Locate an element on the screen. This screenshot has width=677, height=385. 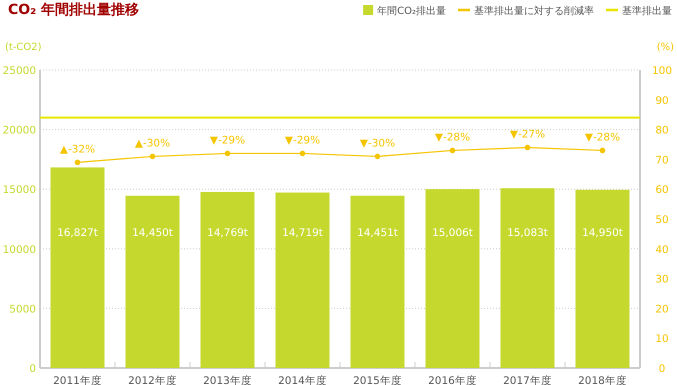
x-tick-label: 2012年度 is located at coordinates (152, 379).